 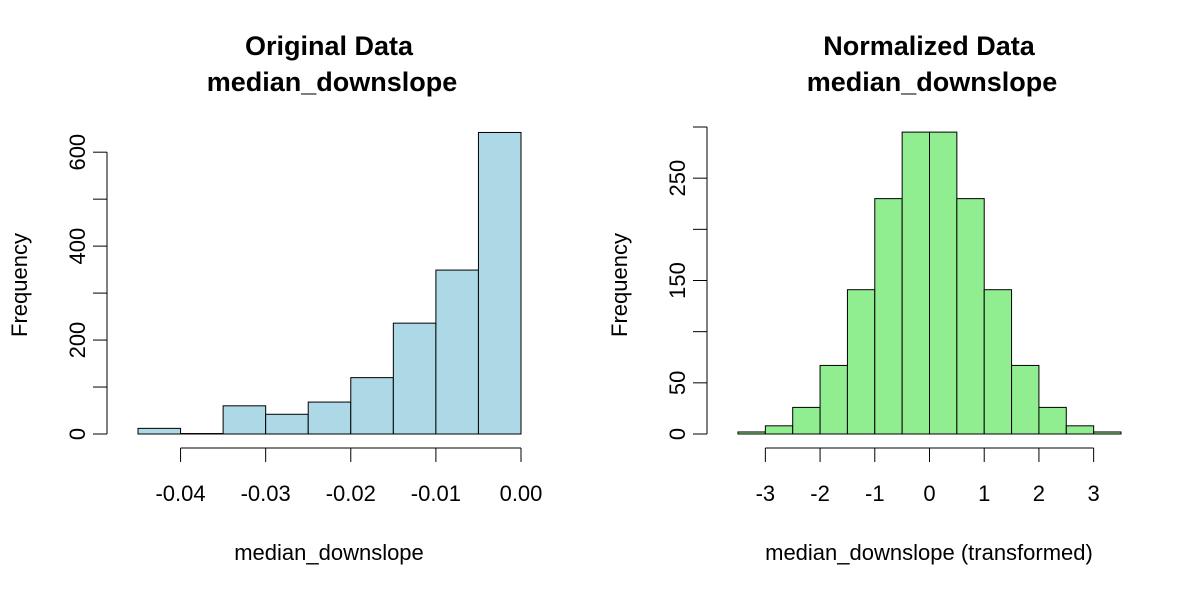 What do you see at coordinates (875, 493) in the screenshot?
I see `x-tick-label: -1` at bounding box center [875, 493].